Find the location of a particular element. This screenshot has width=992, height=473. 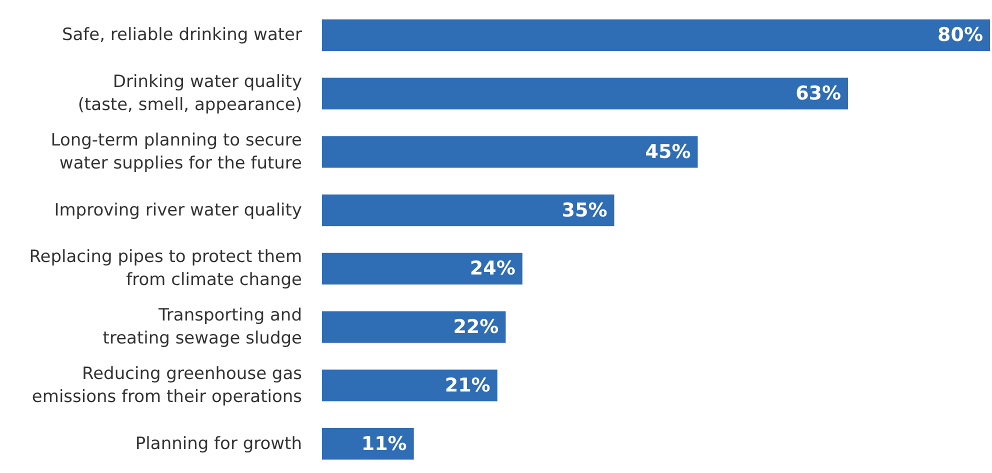

y-tick-label: Planning for growth is located at coordinates (218, 444).